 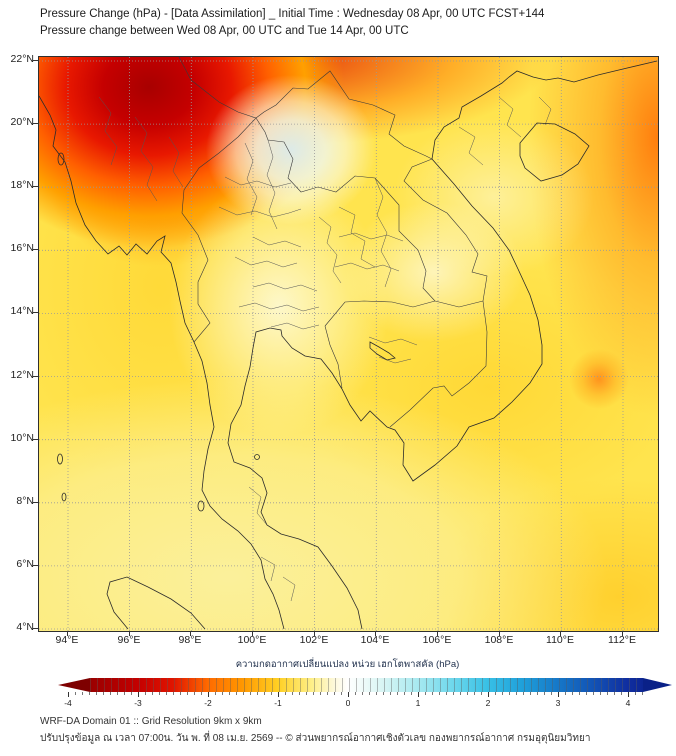 What do you see at coordinates (67, 640) in the screenshot?
I see `lon-label-94e: 94°E` at bounding box center [67, 640].